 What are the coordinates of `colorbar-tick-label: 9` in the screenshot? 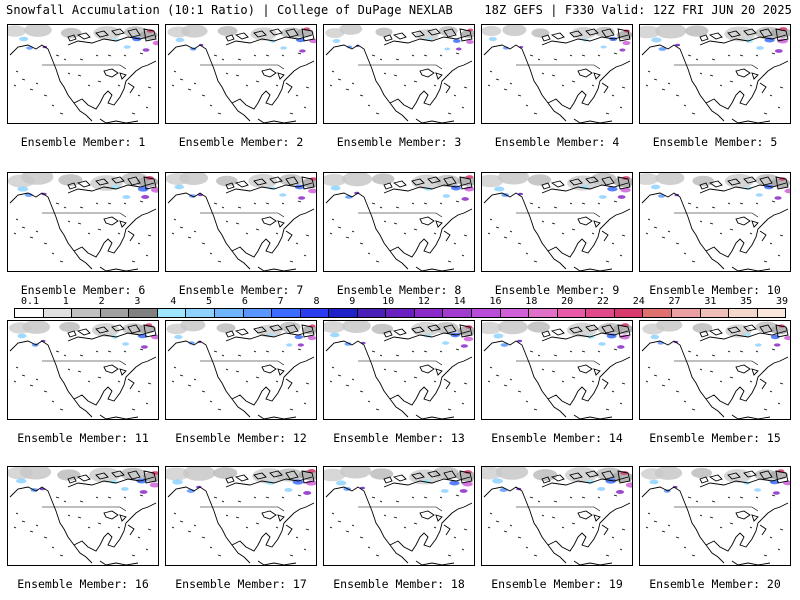 It's located at (352, 301).